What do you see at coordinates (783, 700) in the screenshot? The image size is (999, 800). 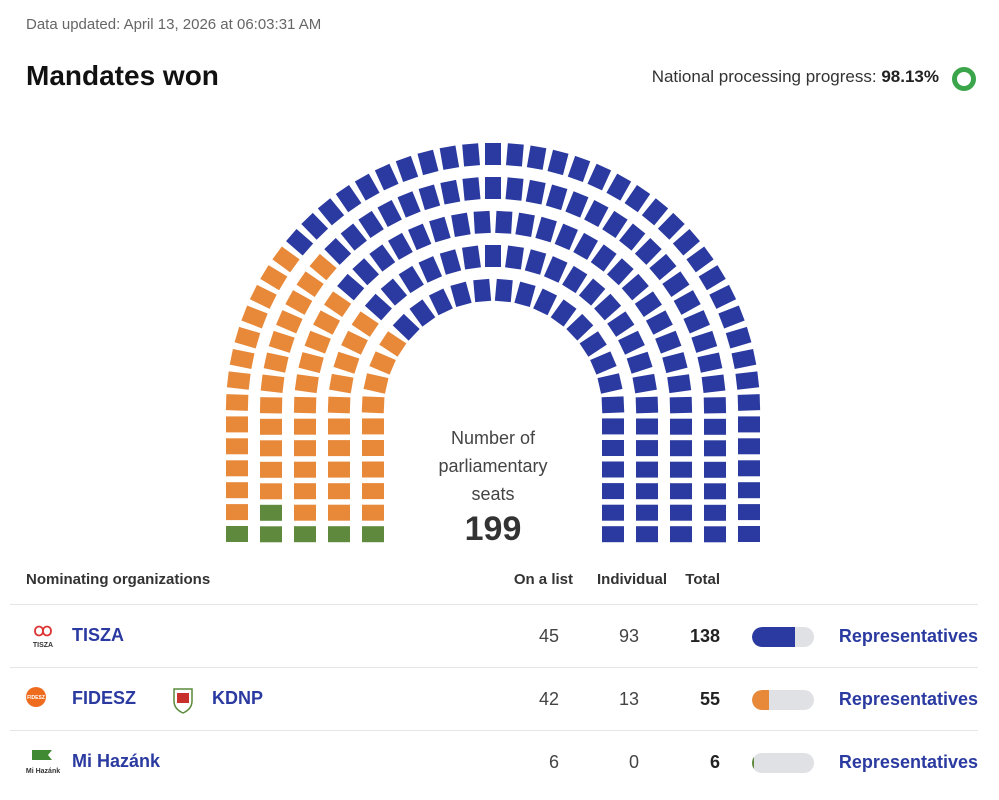 I see `share-track` at bounding box center [783, 700].